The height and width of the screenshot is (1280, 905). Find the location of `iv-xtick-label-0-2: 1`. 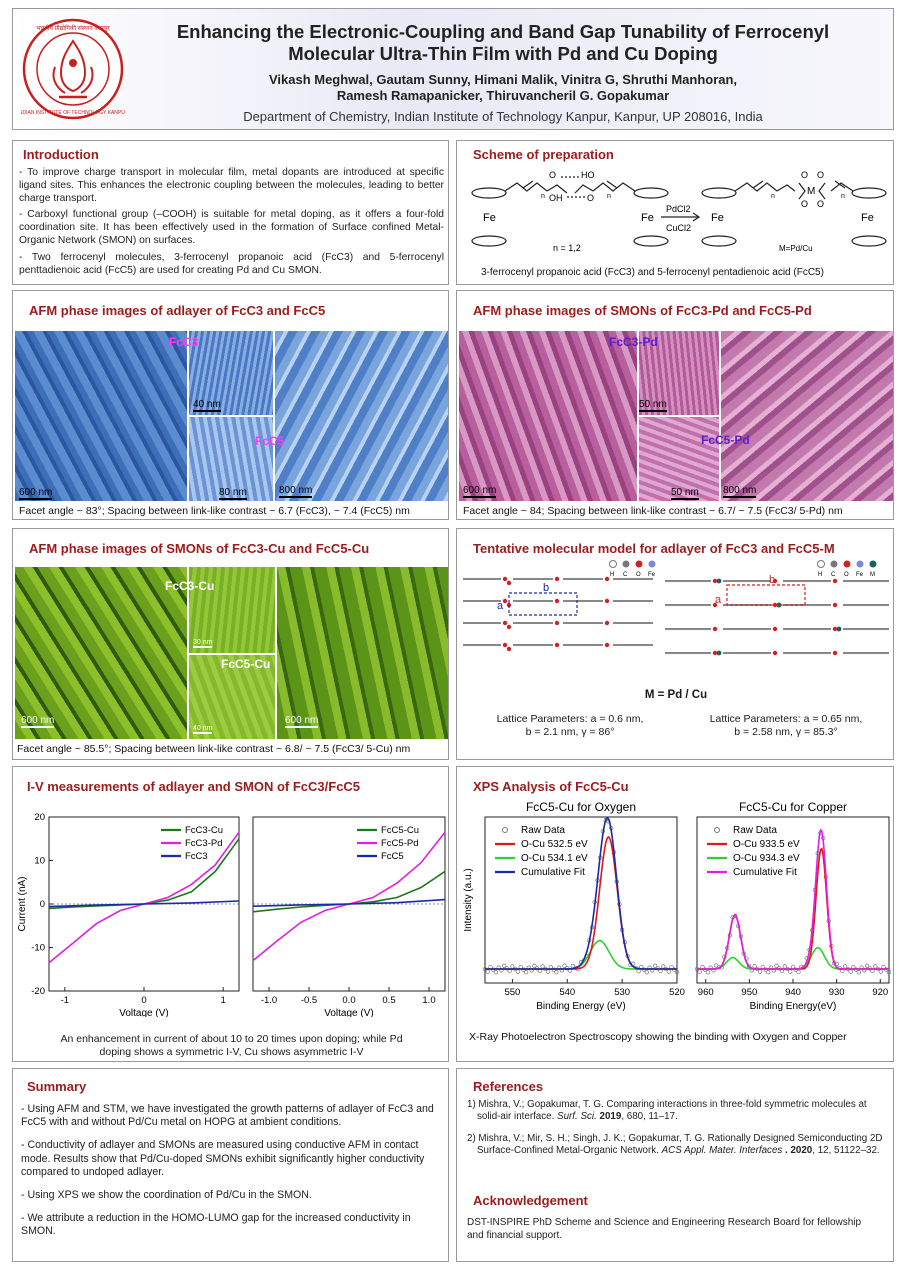

iv-xtick-label-0-2: 1 is located at coordinates (223, 1000).